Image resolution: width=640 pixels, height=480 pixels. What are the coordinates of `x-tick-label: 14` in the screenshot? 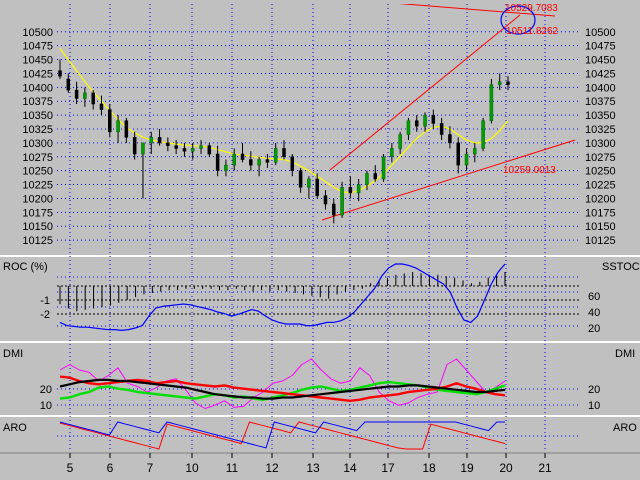 It's located at (350, 468).